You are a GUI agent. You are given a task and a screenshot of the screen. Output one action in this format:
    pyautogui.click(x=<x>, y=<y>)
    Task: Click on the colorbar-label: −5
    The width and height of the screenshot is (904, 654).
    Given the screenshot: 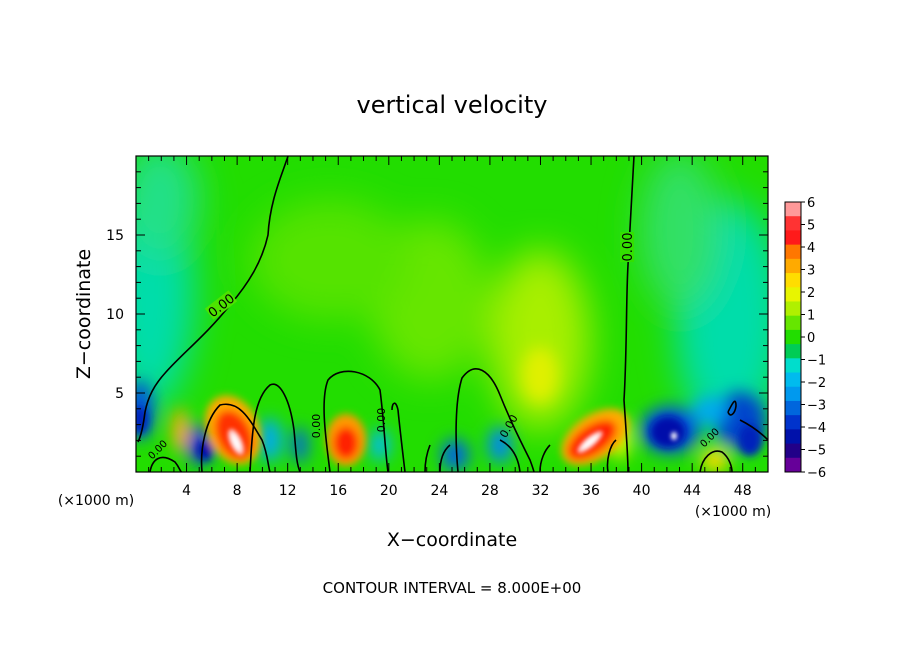 What is the action you would take?
    pyautogui.click(x=816, y=451)
    